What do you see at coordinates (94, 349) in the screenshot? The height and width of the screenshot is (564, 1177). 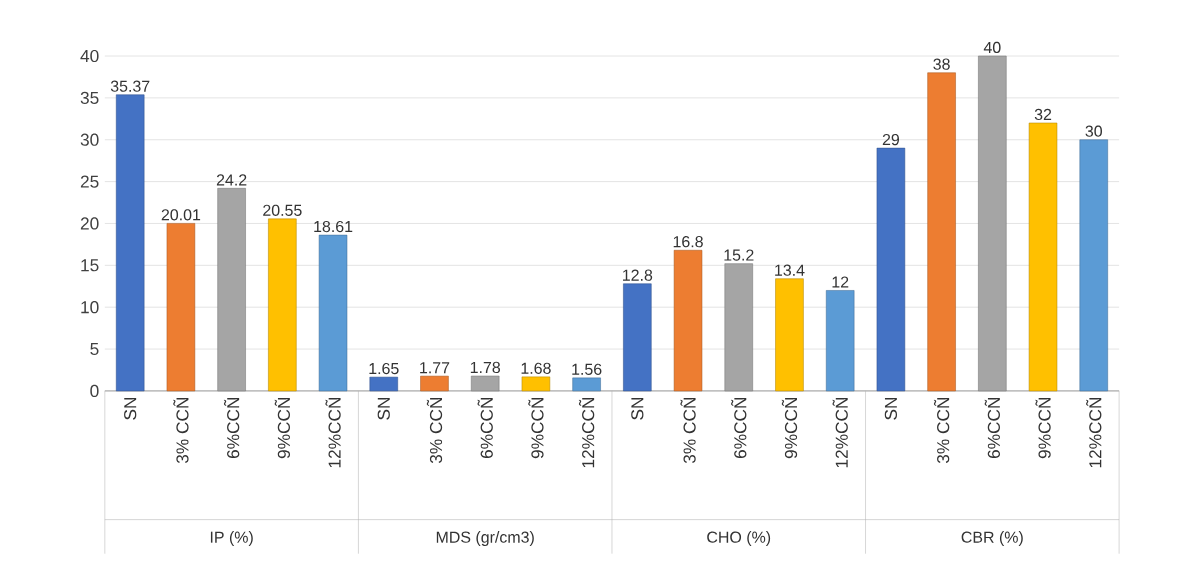 I see `y-tick-label: 5` at bounding box center [94, 349].